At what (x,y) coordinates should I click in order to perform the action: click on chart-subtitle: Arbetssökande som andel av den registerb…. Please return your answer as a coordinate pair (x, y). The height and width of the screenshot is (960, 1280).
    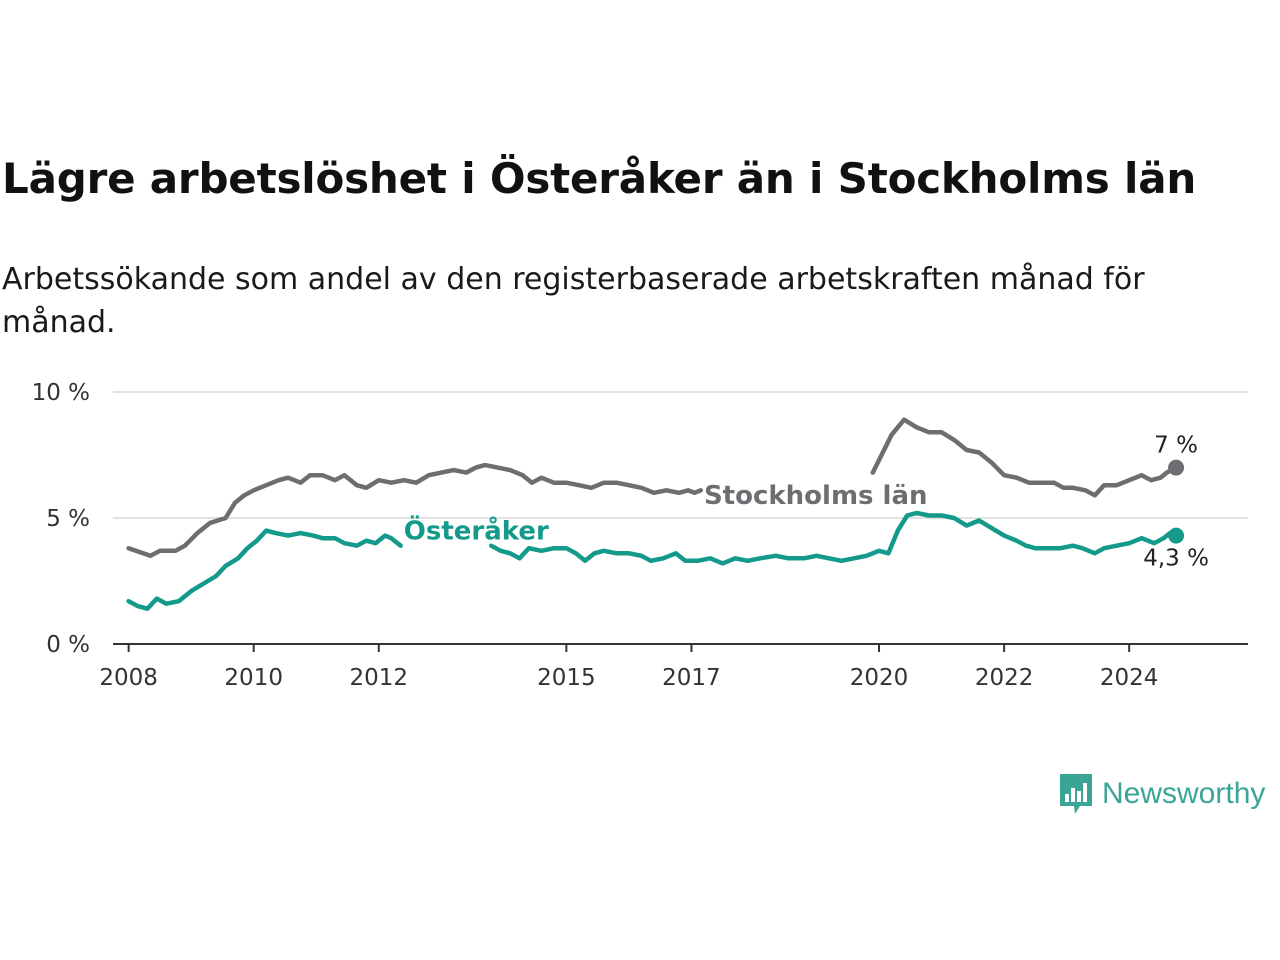
    Looking at the image, I should click on (573, 301).